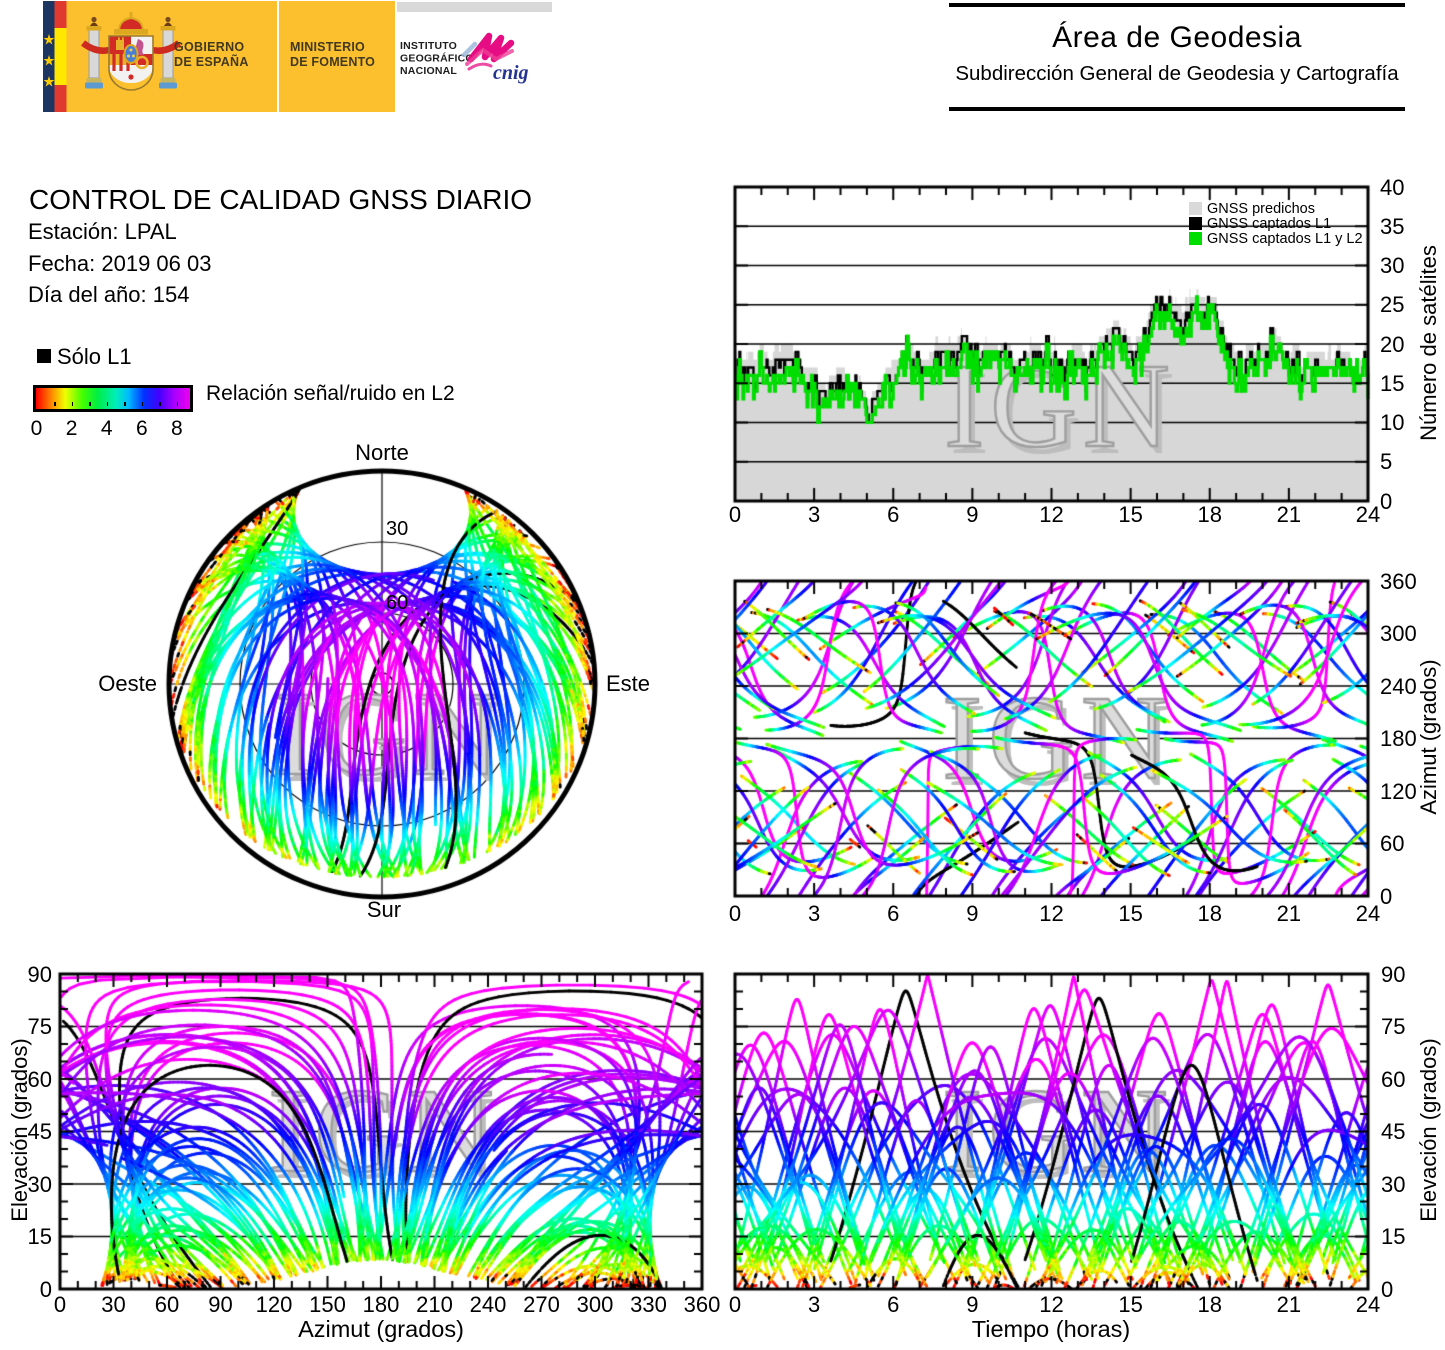 The width and height of the screenshot is (1445, 1350). I want to click on svg-text: INSTITUTO, so click(428, 46).